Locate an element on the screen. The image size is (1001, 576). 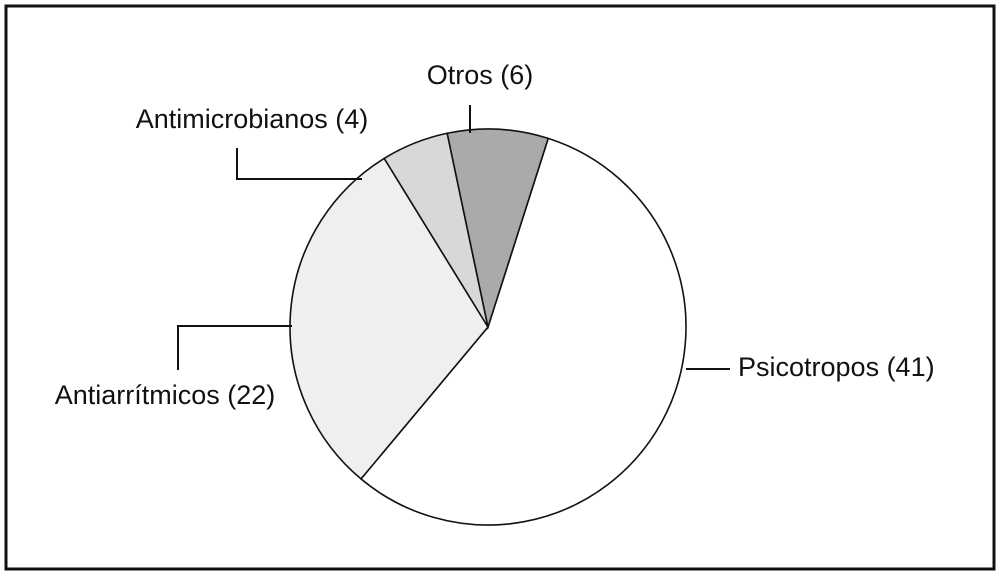
slice-label: Otros (6) is located at coordinates (480, 75).